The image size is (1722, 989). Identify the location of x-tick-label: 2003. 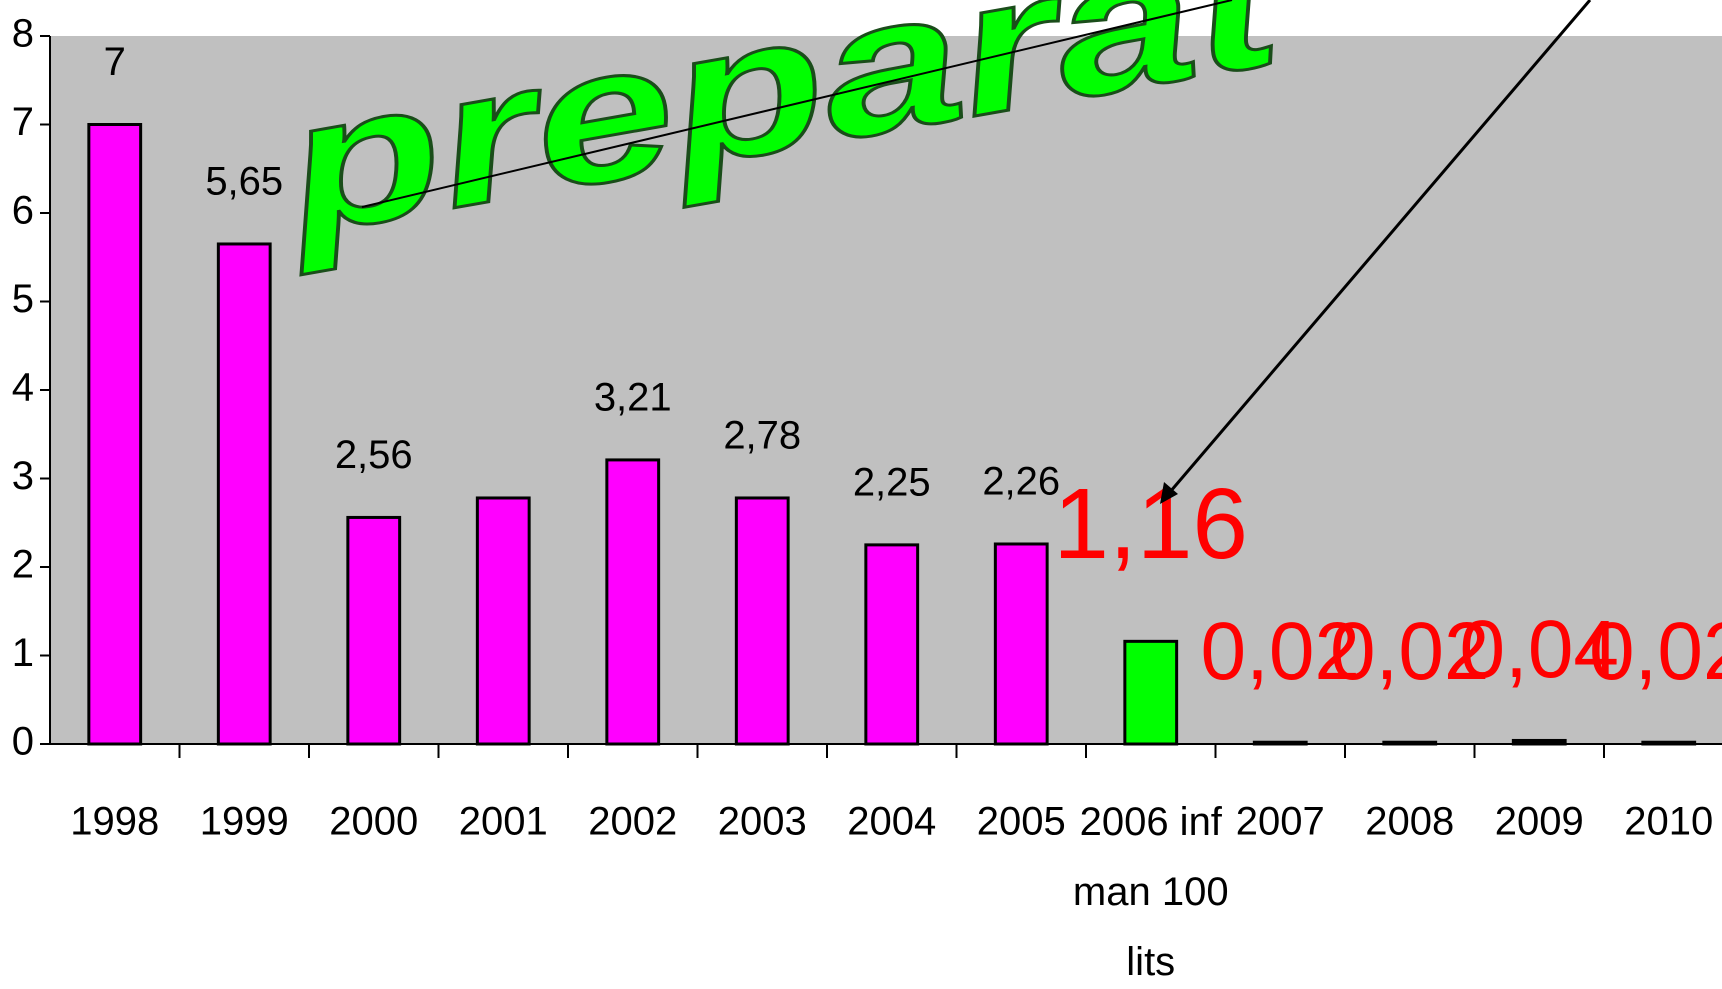
(762, 822).